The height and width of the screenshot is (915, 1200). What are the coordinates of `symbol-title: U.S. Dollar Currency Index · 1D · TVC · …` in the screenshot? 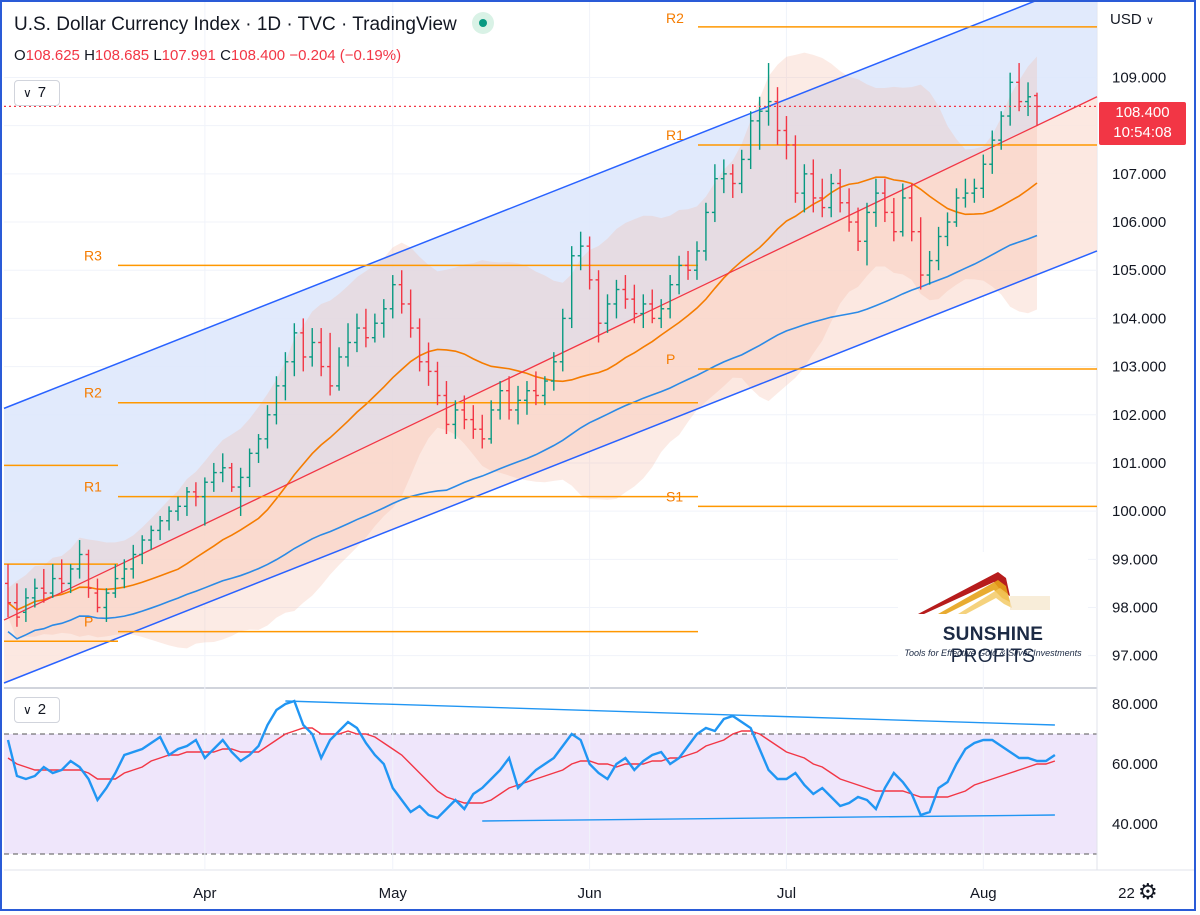 It's located at (235, 25).